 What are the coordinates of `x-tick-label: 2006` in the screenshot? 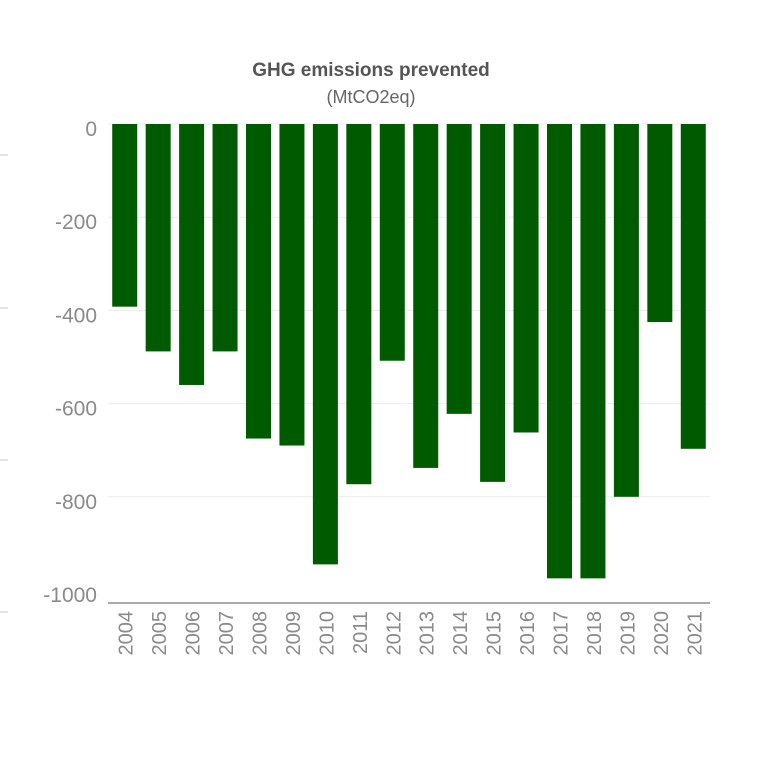 It's located at (194, 633).